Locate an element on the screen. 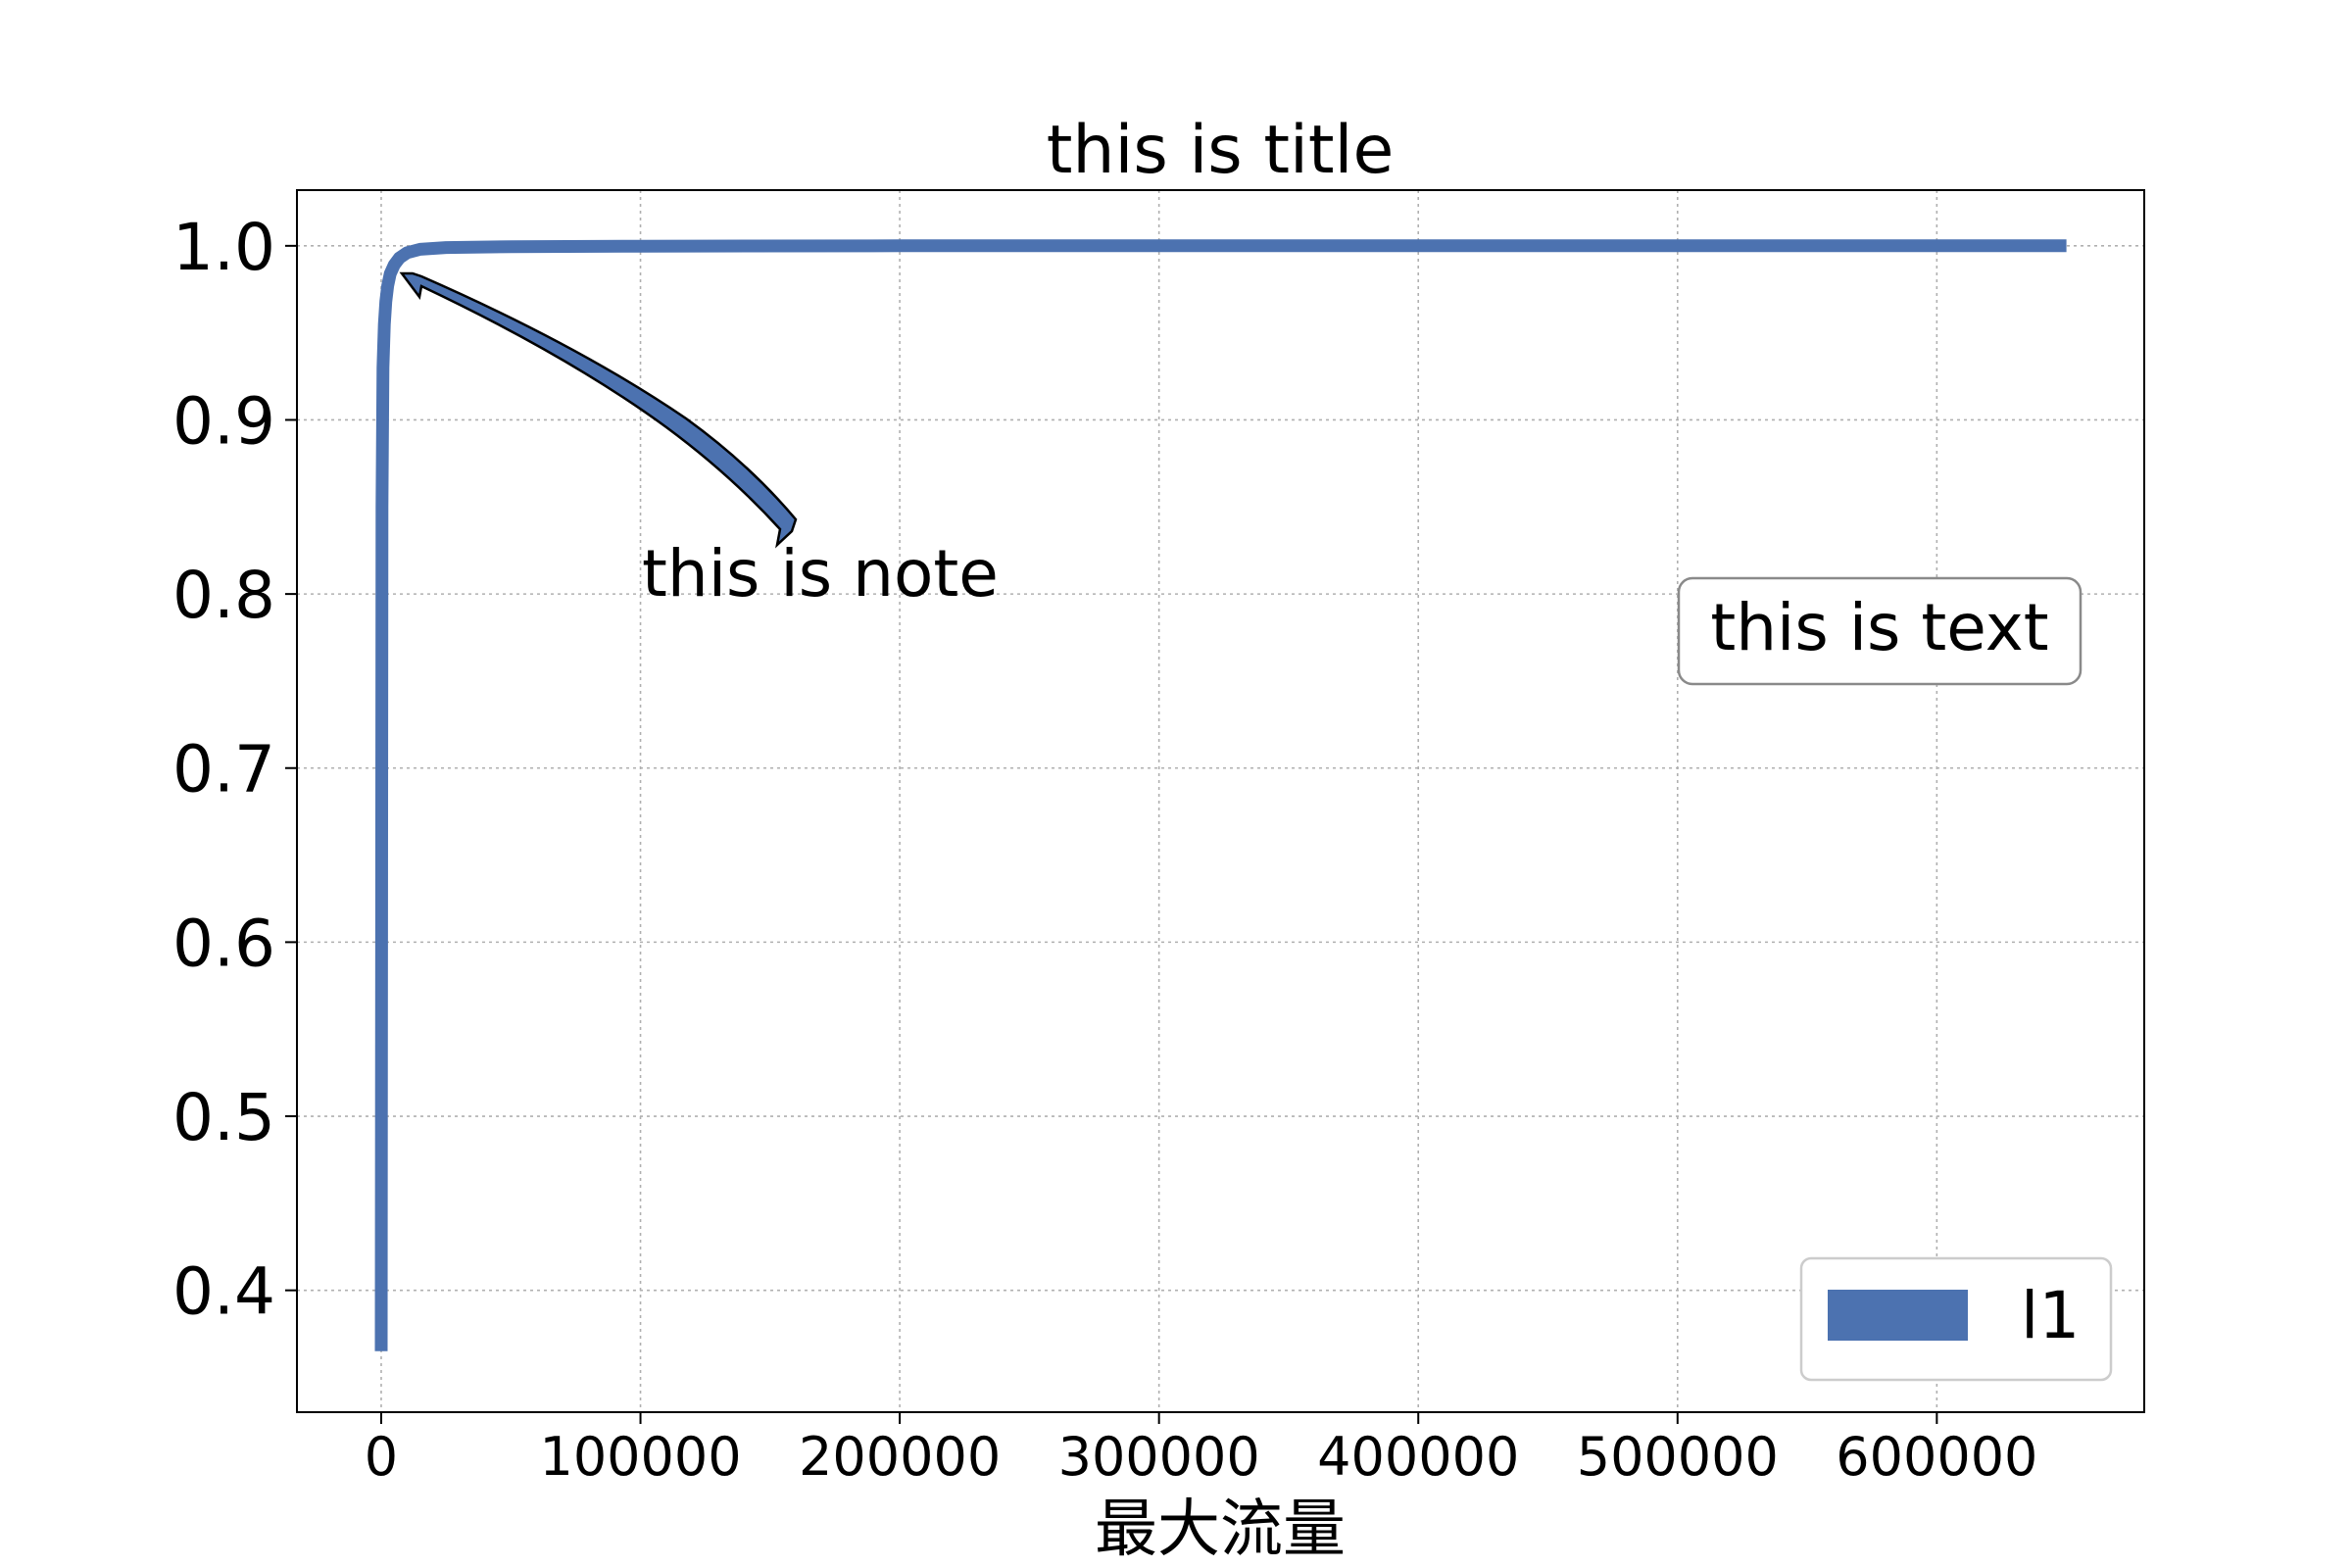 Image resolution: width=2352 pixels, height=1568 pixels. boxed-text-annotation: this is text is located at coordinates (1879, 631).